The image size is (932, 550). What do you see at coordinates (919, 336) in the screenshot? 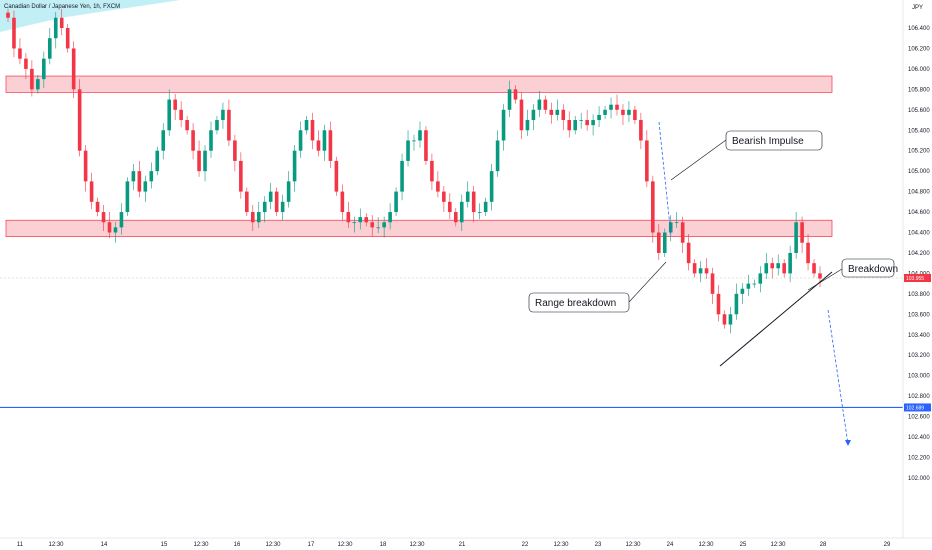
I see `y-tick-label: 103.400` at bounding box center [919, 336].